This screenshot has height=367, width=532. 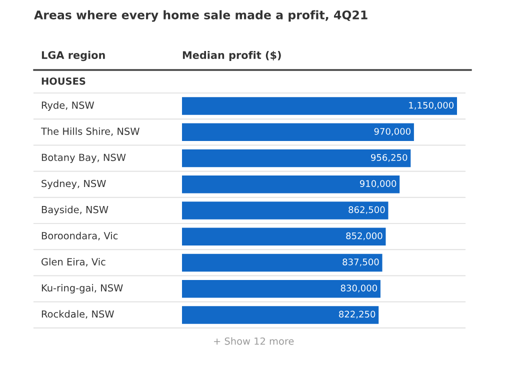 What do you see at coordinates (360, 262) in the screenshot?
I see `data-label: 837,500` at bounding box center [360, 262].